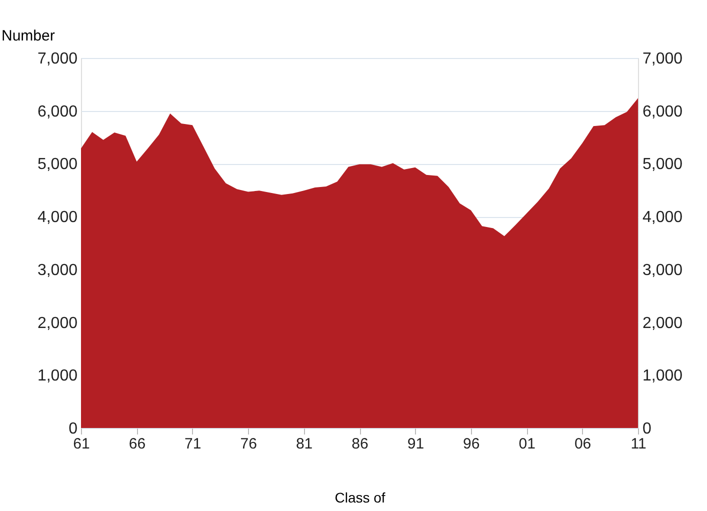 The height and width of the screenshot is (511, 707). What do you see at coordinates (662, 270) in the screenshot?
I see `y2-tick-label: 3,000` at bounding box center [662, 270].